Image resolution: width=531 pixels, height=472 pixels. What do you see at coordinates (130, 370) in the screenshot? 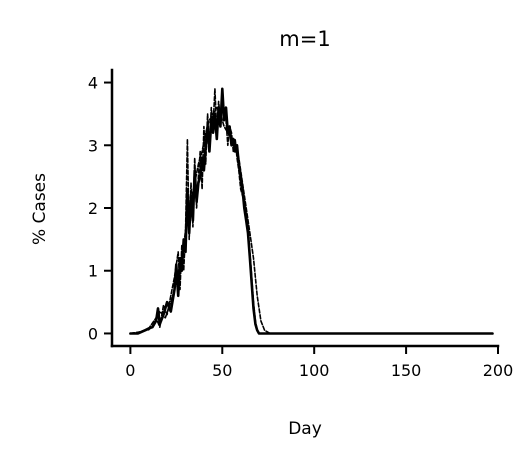
I see `x-tick-label: 0` at bounding box center [130, 370].